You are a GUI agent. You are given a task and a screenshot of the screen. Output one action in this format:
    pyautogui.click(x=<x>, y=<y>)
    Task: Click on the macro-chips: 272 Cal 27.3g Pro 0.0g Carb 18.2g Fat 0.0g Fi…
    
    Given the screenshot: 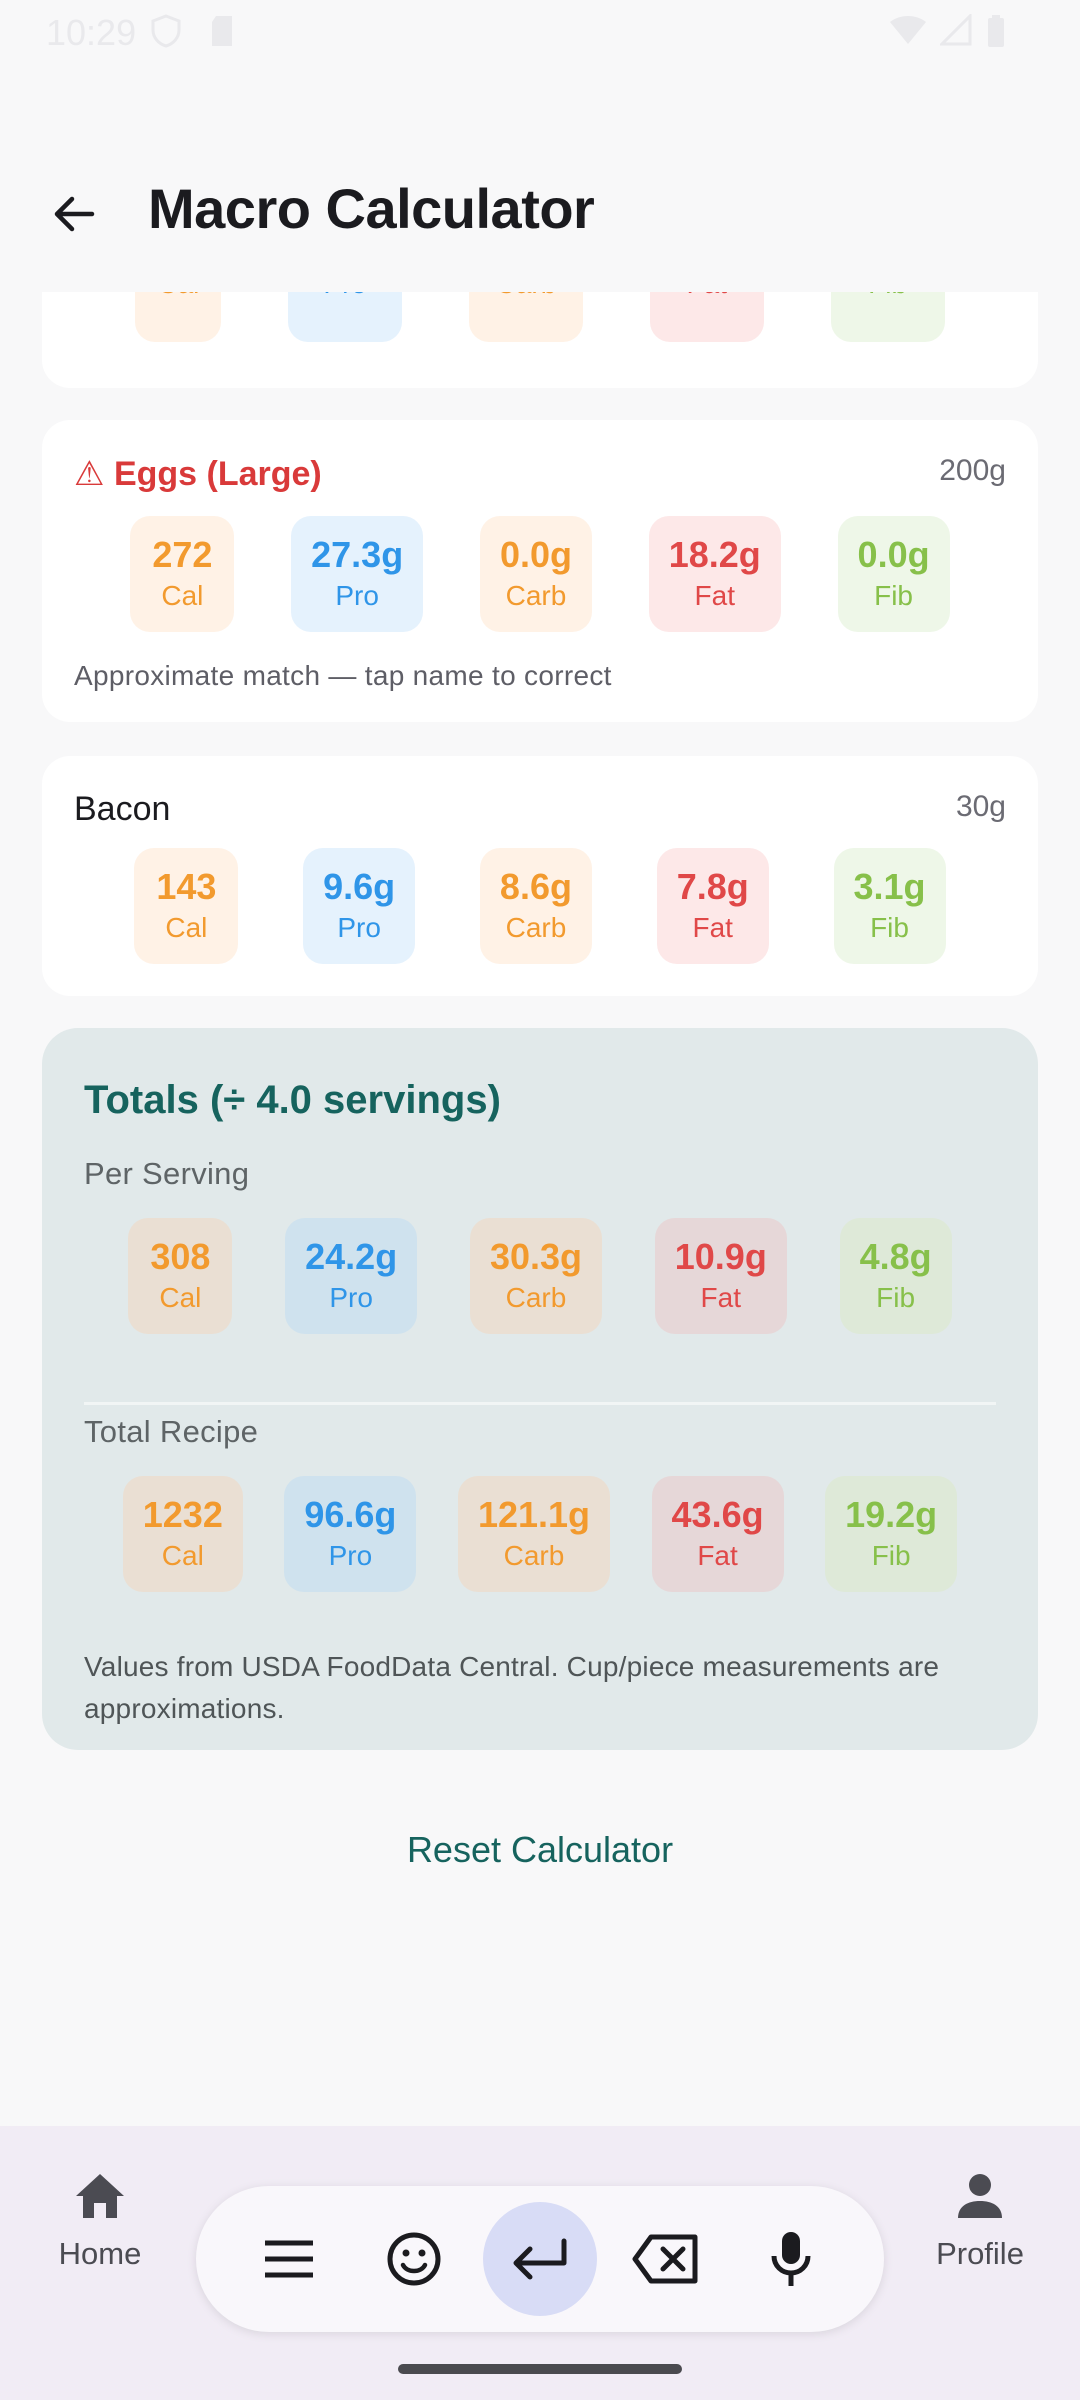 What is the action you would take?
    pyautogui.click(x=540, y=574)
    